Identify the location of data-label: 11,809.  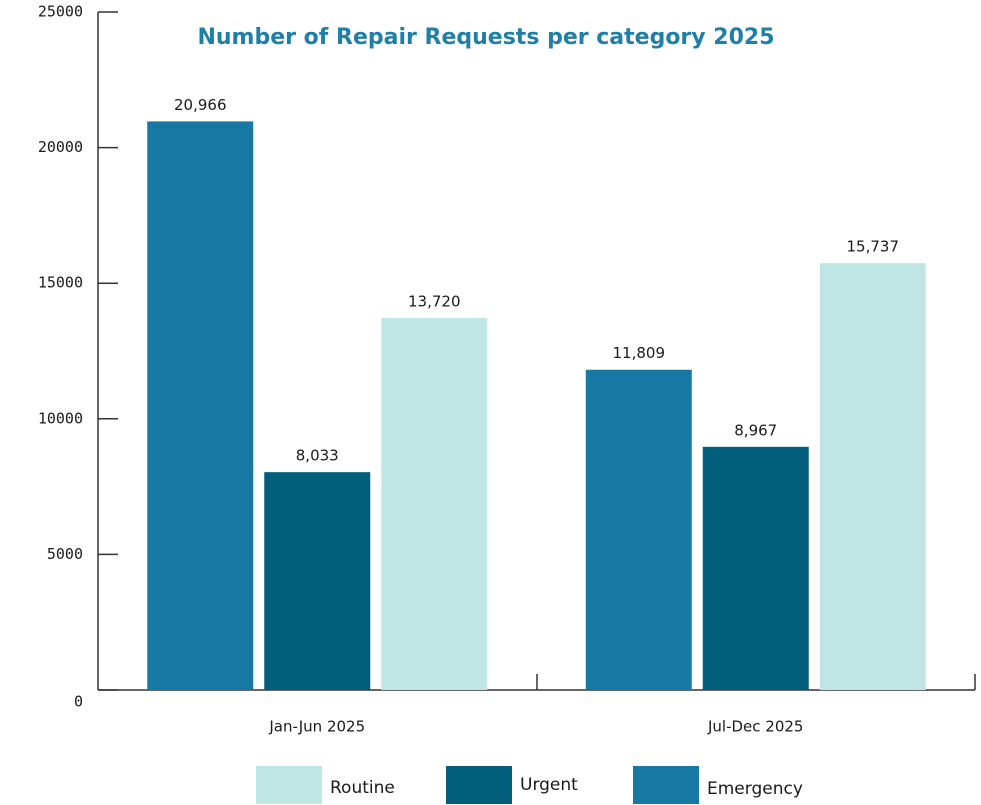
(639, 353).